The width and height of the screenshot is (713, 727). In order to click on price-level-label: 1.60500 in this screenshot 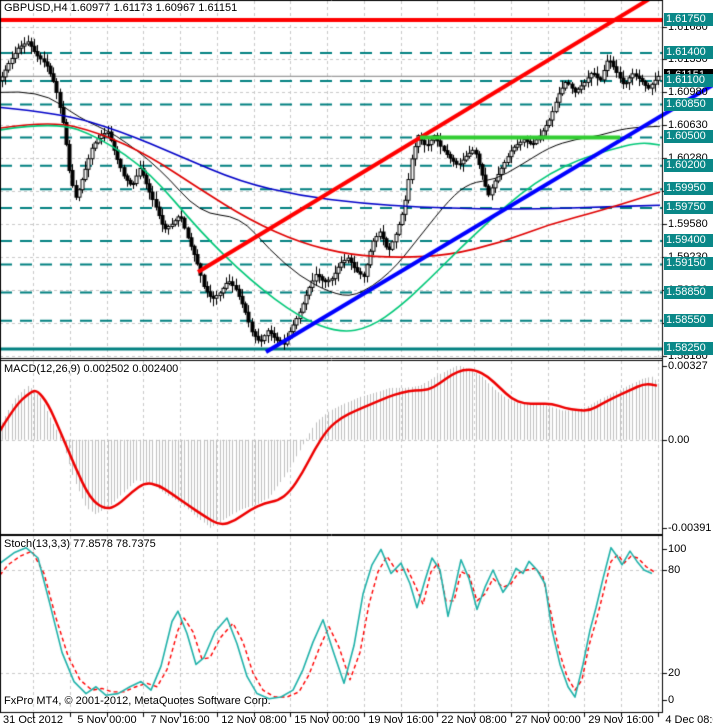, I will do `click(688, 136)`.